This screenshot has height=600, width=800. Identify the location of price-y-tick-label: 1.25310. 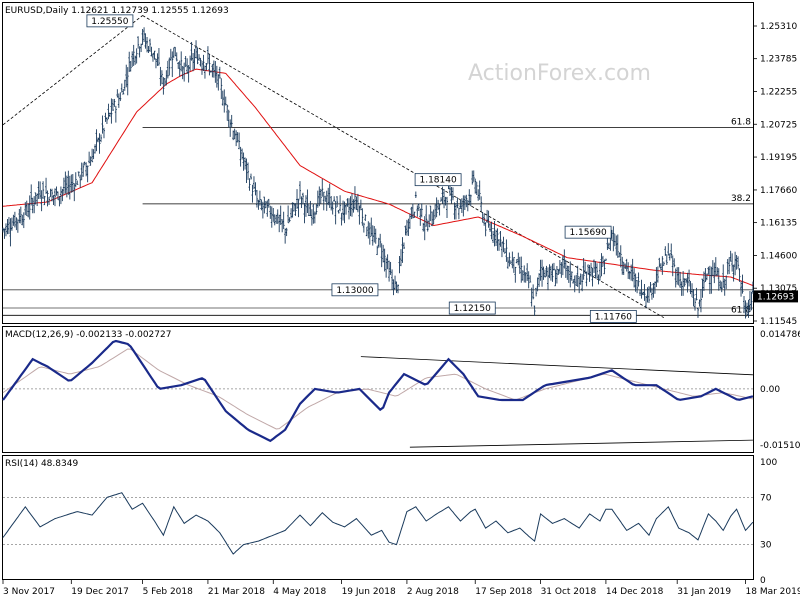
(778, 27).